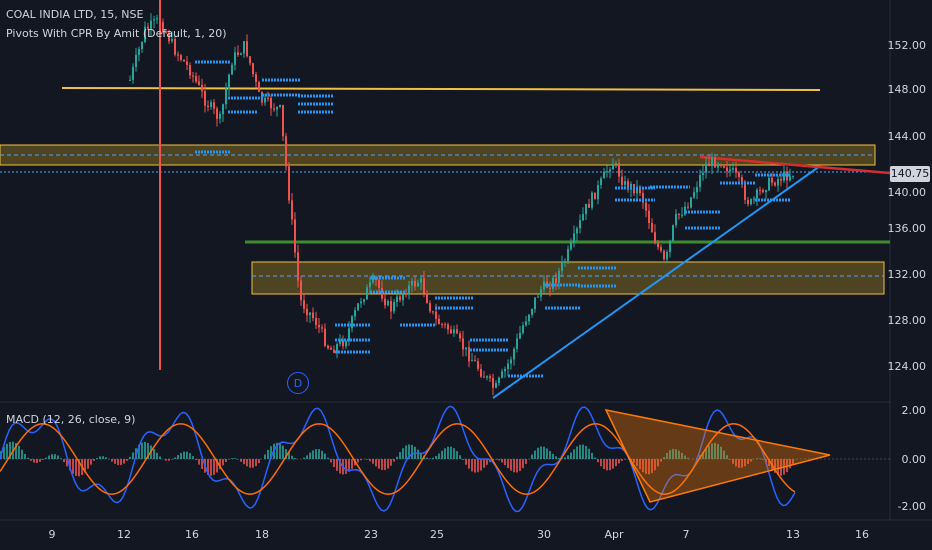 The image size is (932, 550). Describe the element at coordinates (71, 419) in the screenshot. I see `macd-title: MACD (12, 26, close, 9)` at that location.